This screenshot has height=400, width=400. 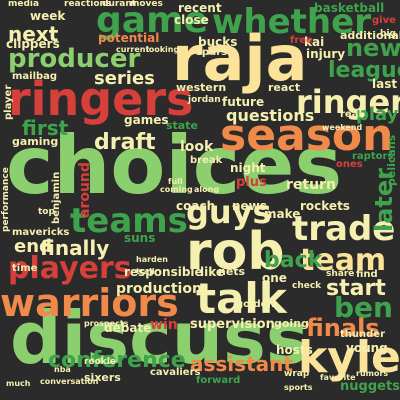 What do you see at coordinates (370, 386) in the screenshot?
I see `word-nuggets: nuggets` at bounding box center [370, 386].